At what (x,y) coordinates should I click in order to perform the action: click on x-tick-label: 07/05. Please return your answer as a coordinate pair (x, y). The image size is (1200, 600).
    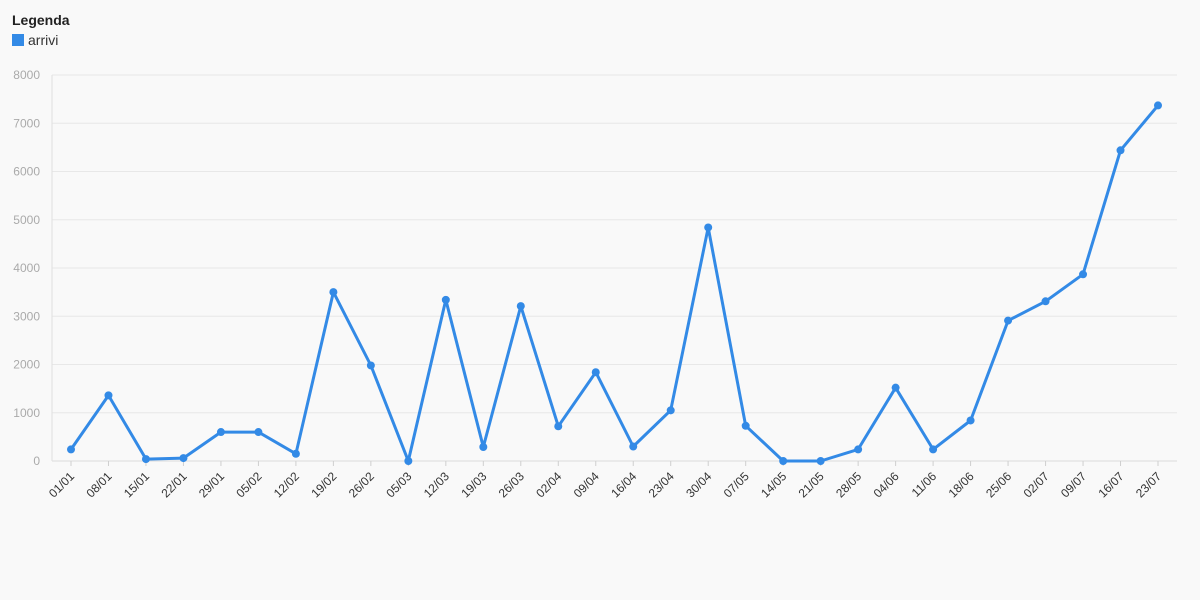
    Looking at the image, I should click on (736, 484).